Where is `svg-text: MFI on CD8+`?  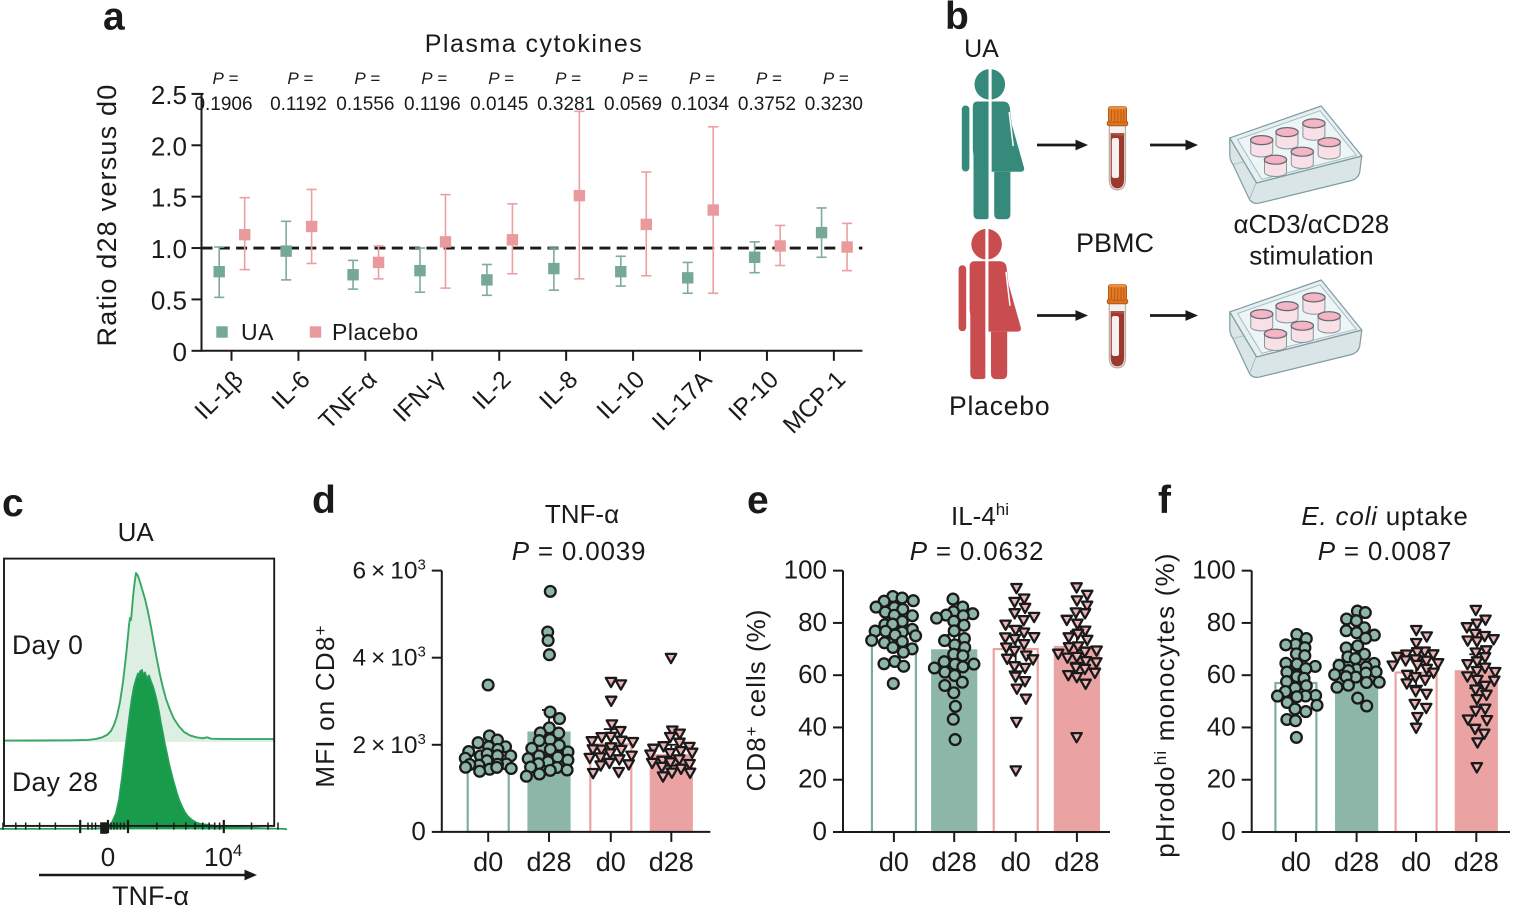 svg-text: MFI on CD8+ is located at coordinates (325, 705).